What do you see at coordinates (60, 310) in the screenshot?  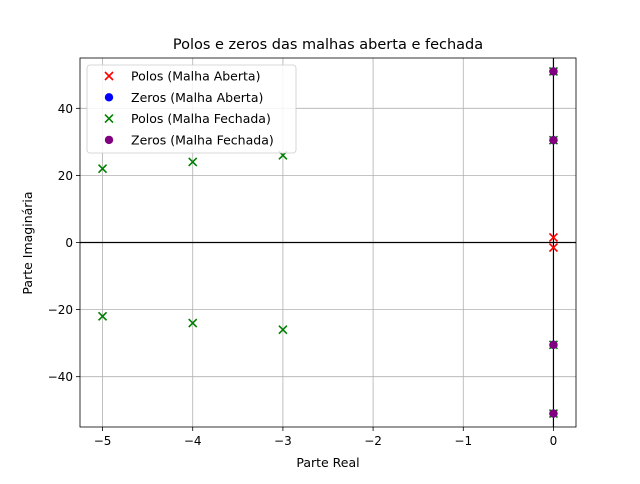 I see `y-tick-label: −20` at bounding box center [60, 310].